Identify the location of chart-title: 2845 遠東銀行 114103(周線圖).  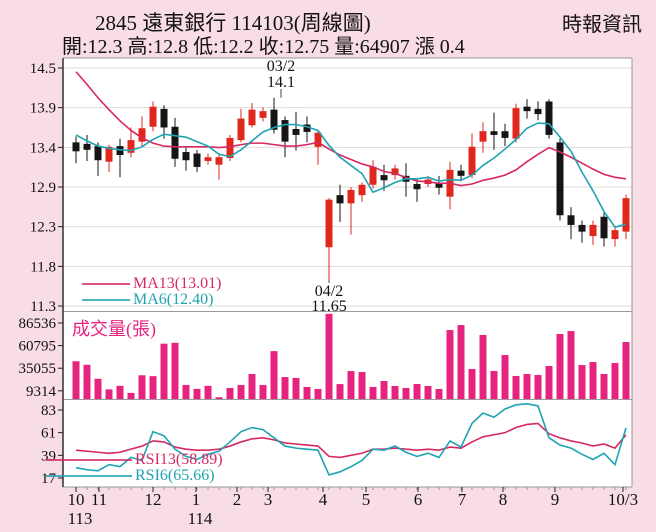
(233, 23).